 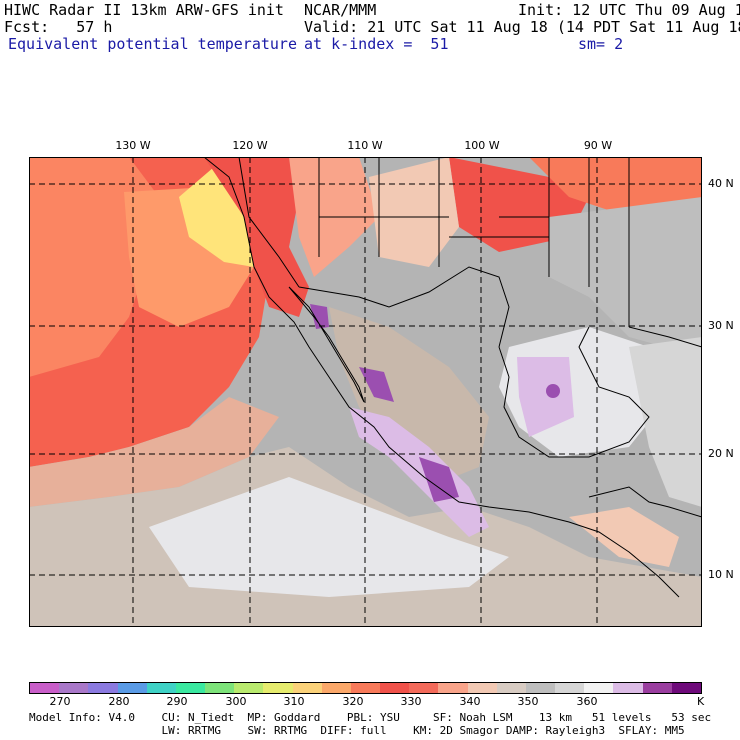 What do you see at coordinates (411, 701) in the screenshot?
I see `colorbar-label-330: 330` at bounding box center [411, 701].